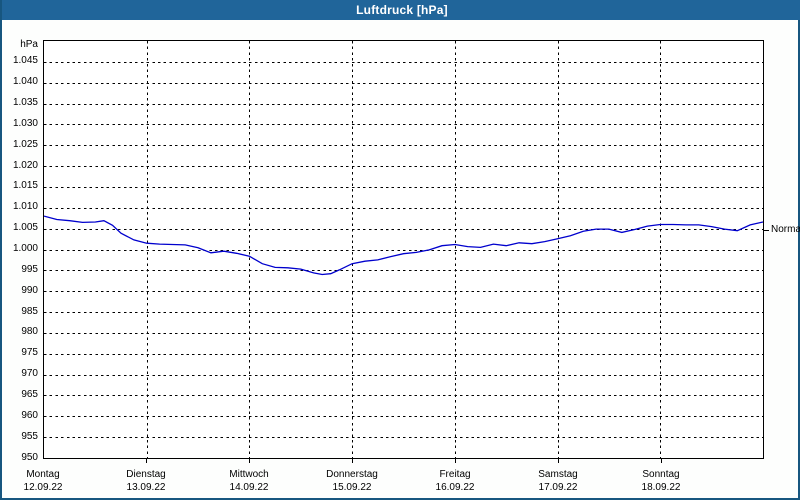  What do you see at coordinates (29, 290) in the screenshot?
I see `y-tick-label: 990` at bounding box center [29, 290].